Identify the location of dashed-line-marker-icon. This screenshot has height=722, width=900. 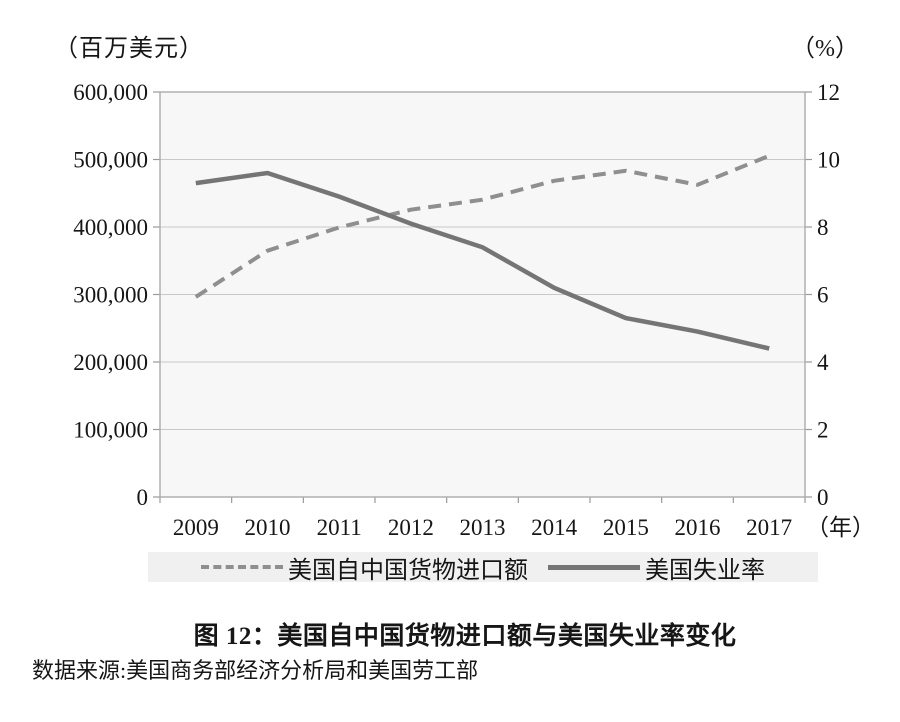
(242, 567).